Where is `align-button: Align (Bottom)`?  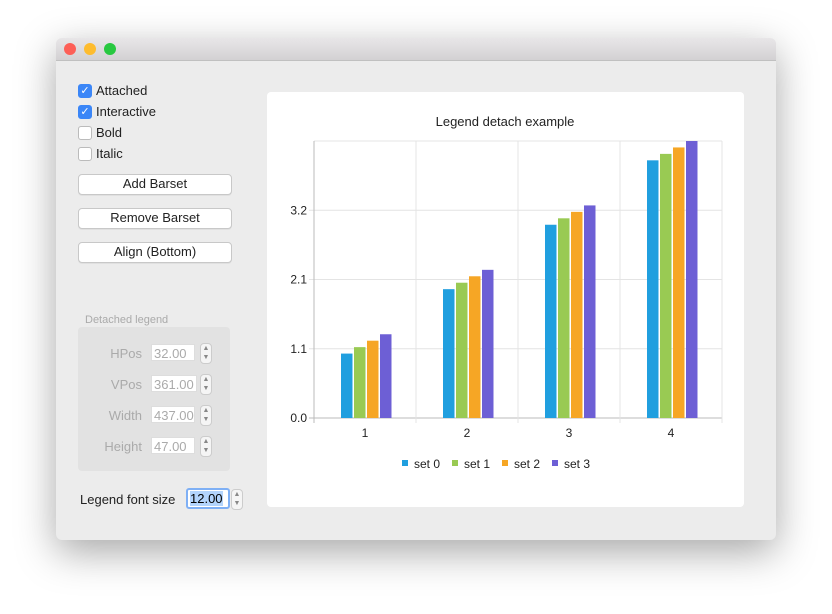
align-button: Align (Bottom) is located at coordinates (155, 252).